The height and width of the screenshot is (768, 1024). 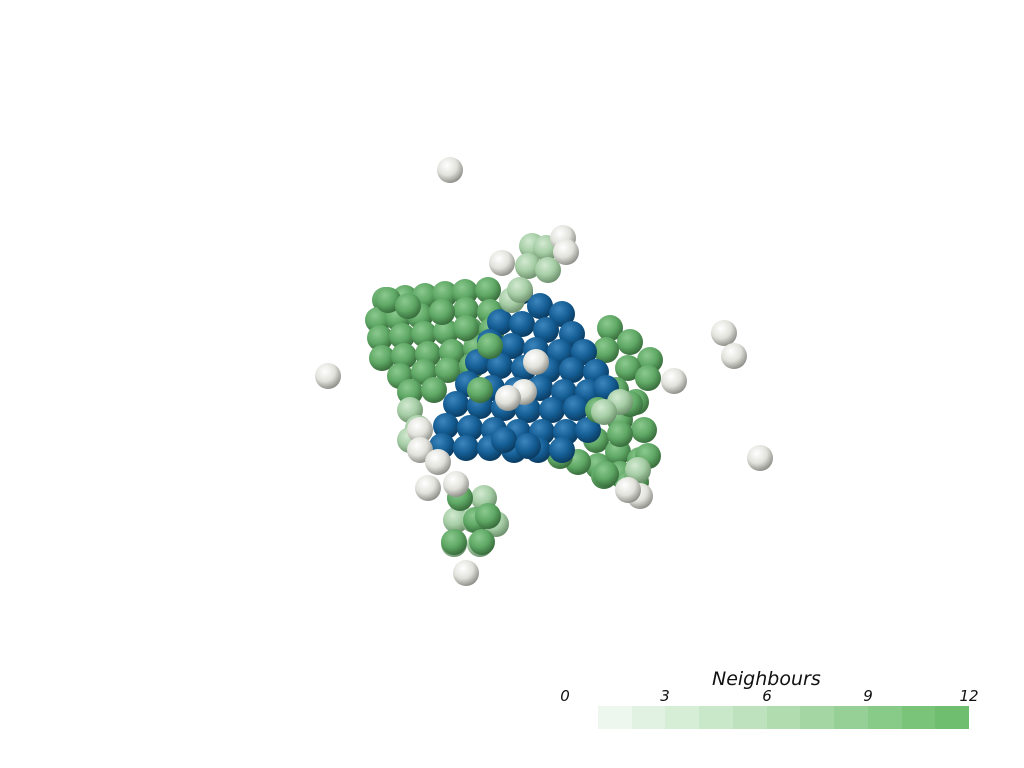 I want to click on legend-tick-9: 9, so click(x=868, y=696).